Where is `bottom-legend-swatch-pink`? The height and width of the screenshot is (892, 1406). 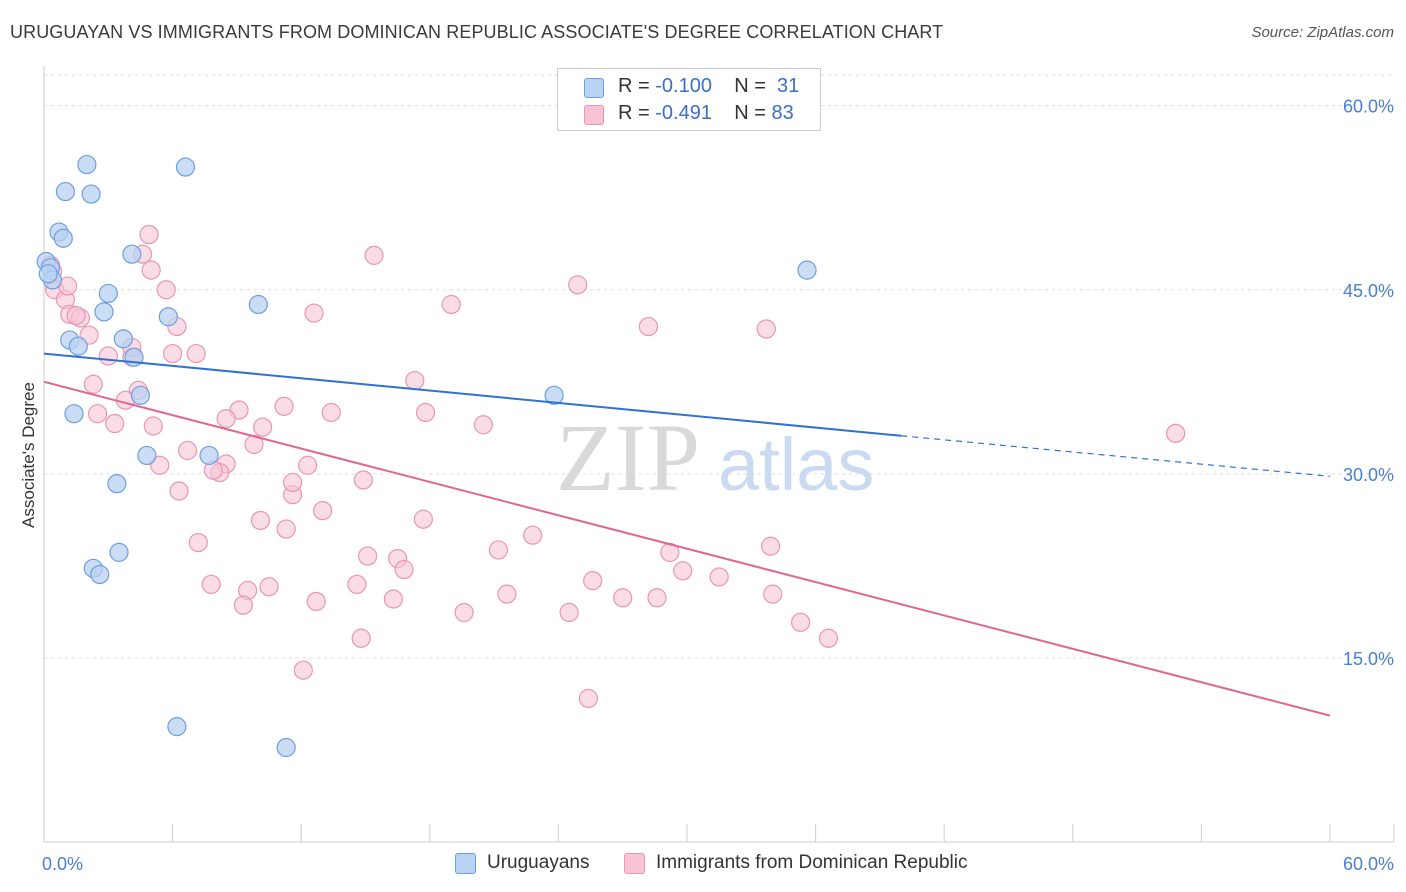
bottom-legend-swatch-pink is located at coordinates (634, 863).